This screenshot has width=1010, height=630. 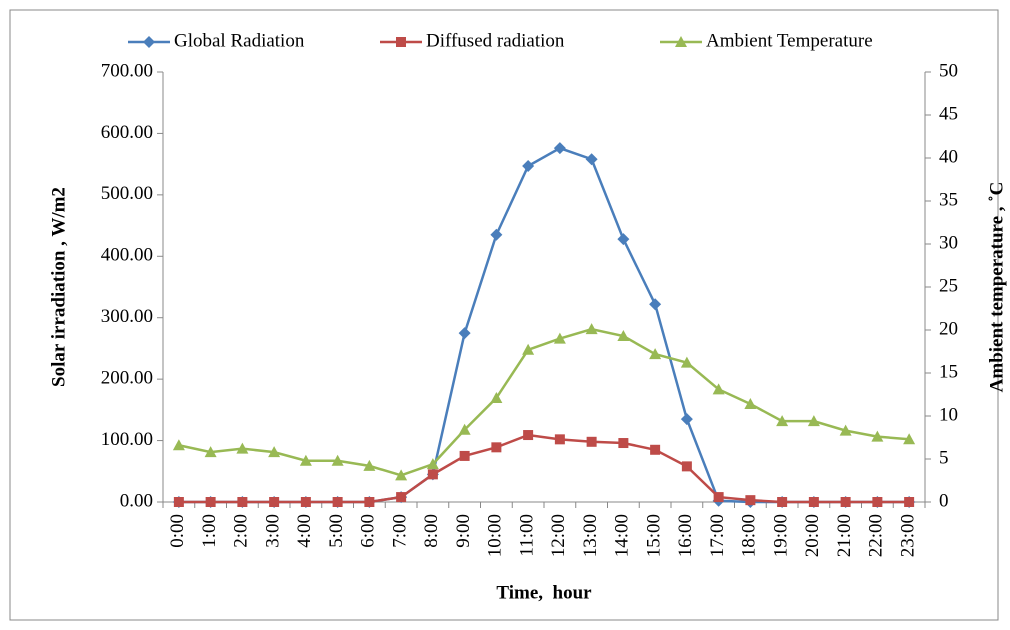 I want to click on series-line, so click(x=544, y=468).